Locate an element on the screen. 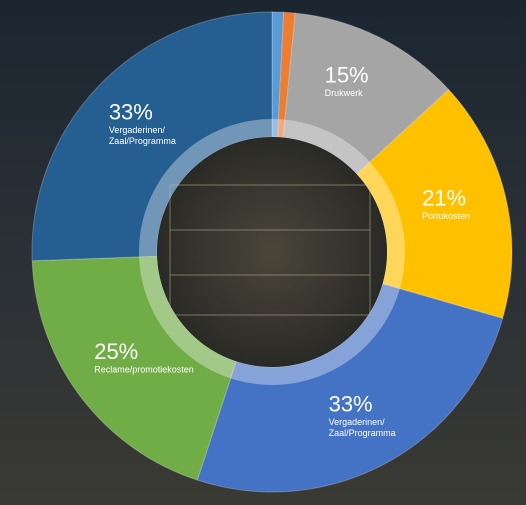 This screenshot has height=505, width=526. building is located at coordinates (270, 250).